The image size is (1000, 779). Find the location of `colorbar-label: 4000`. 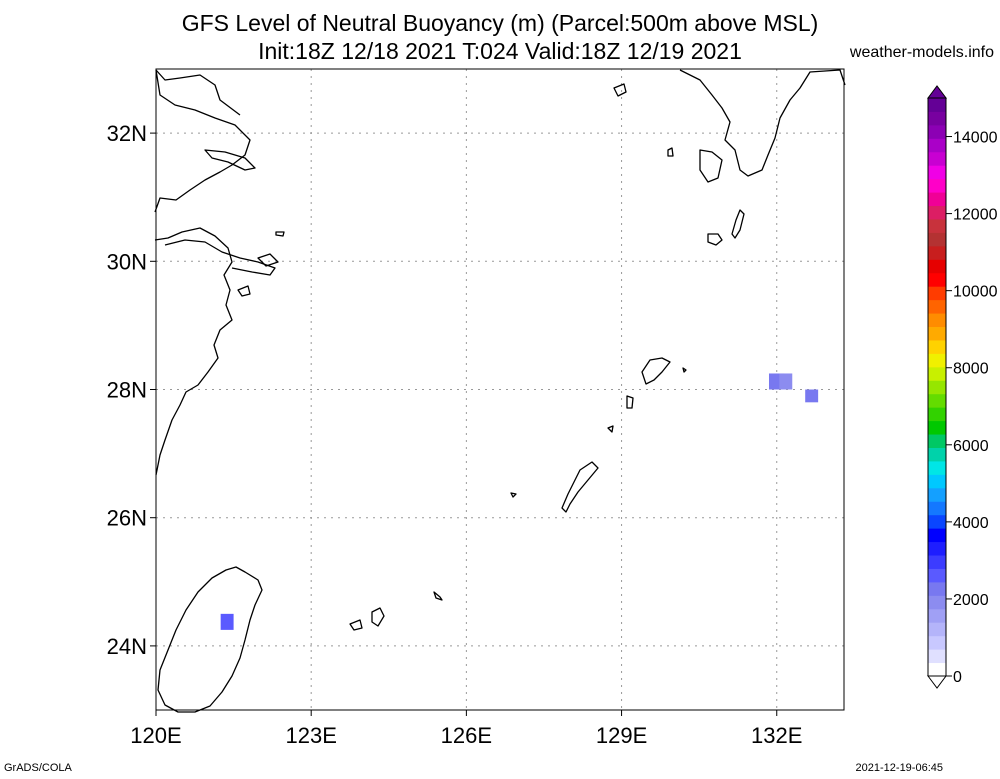

colorbar-label: 4000 is located at coordinates (971, 523).